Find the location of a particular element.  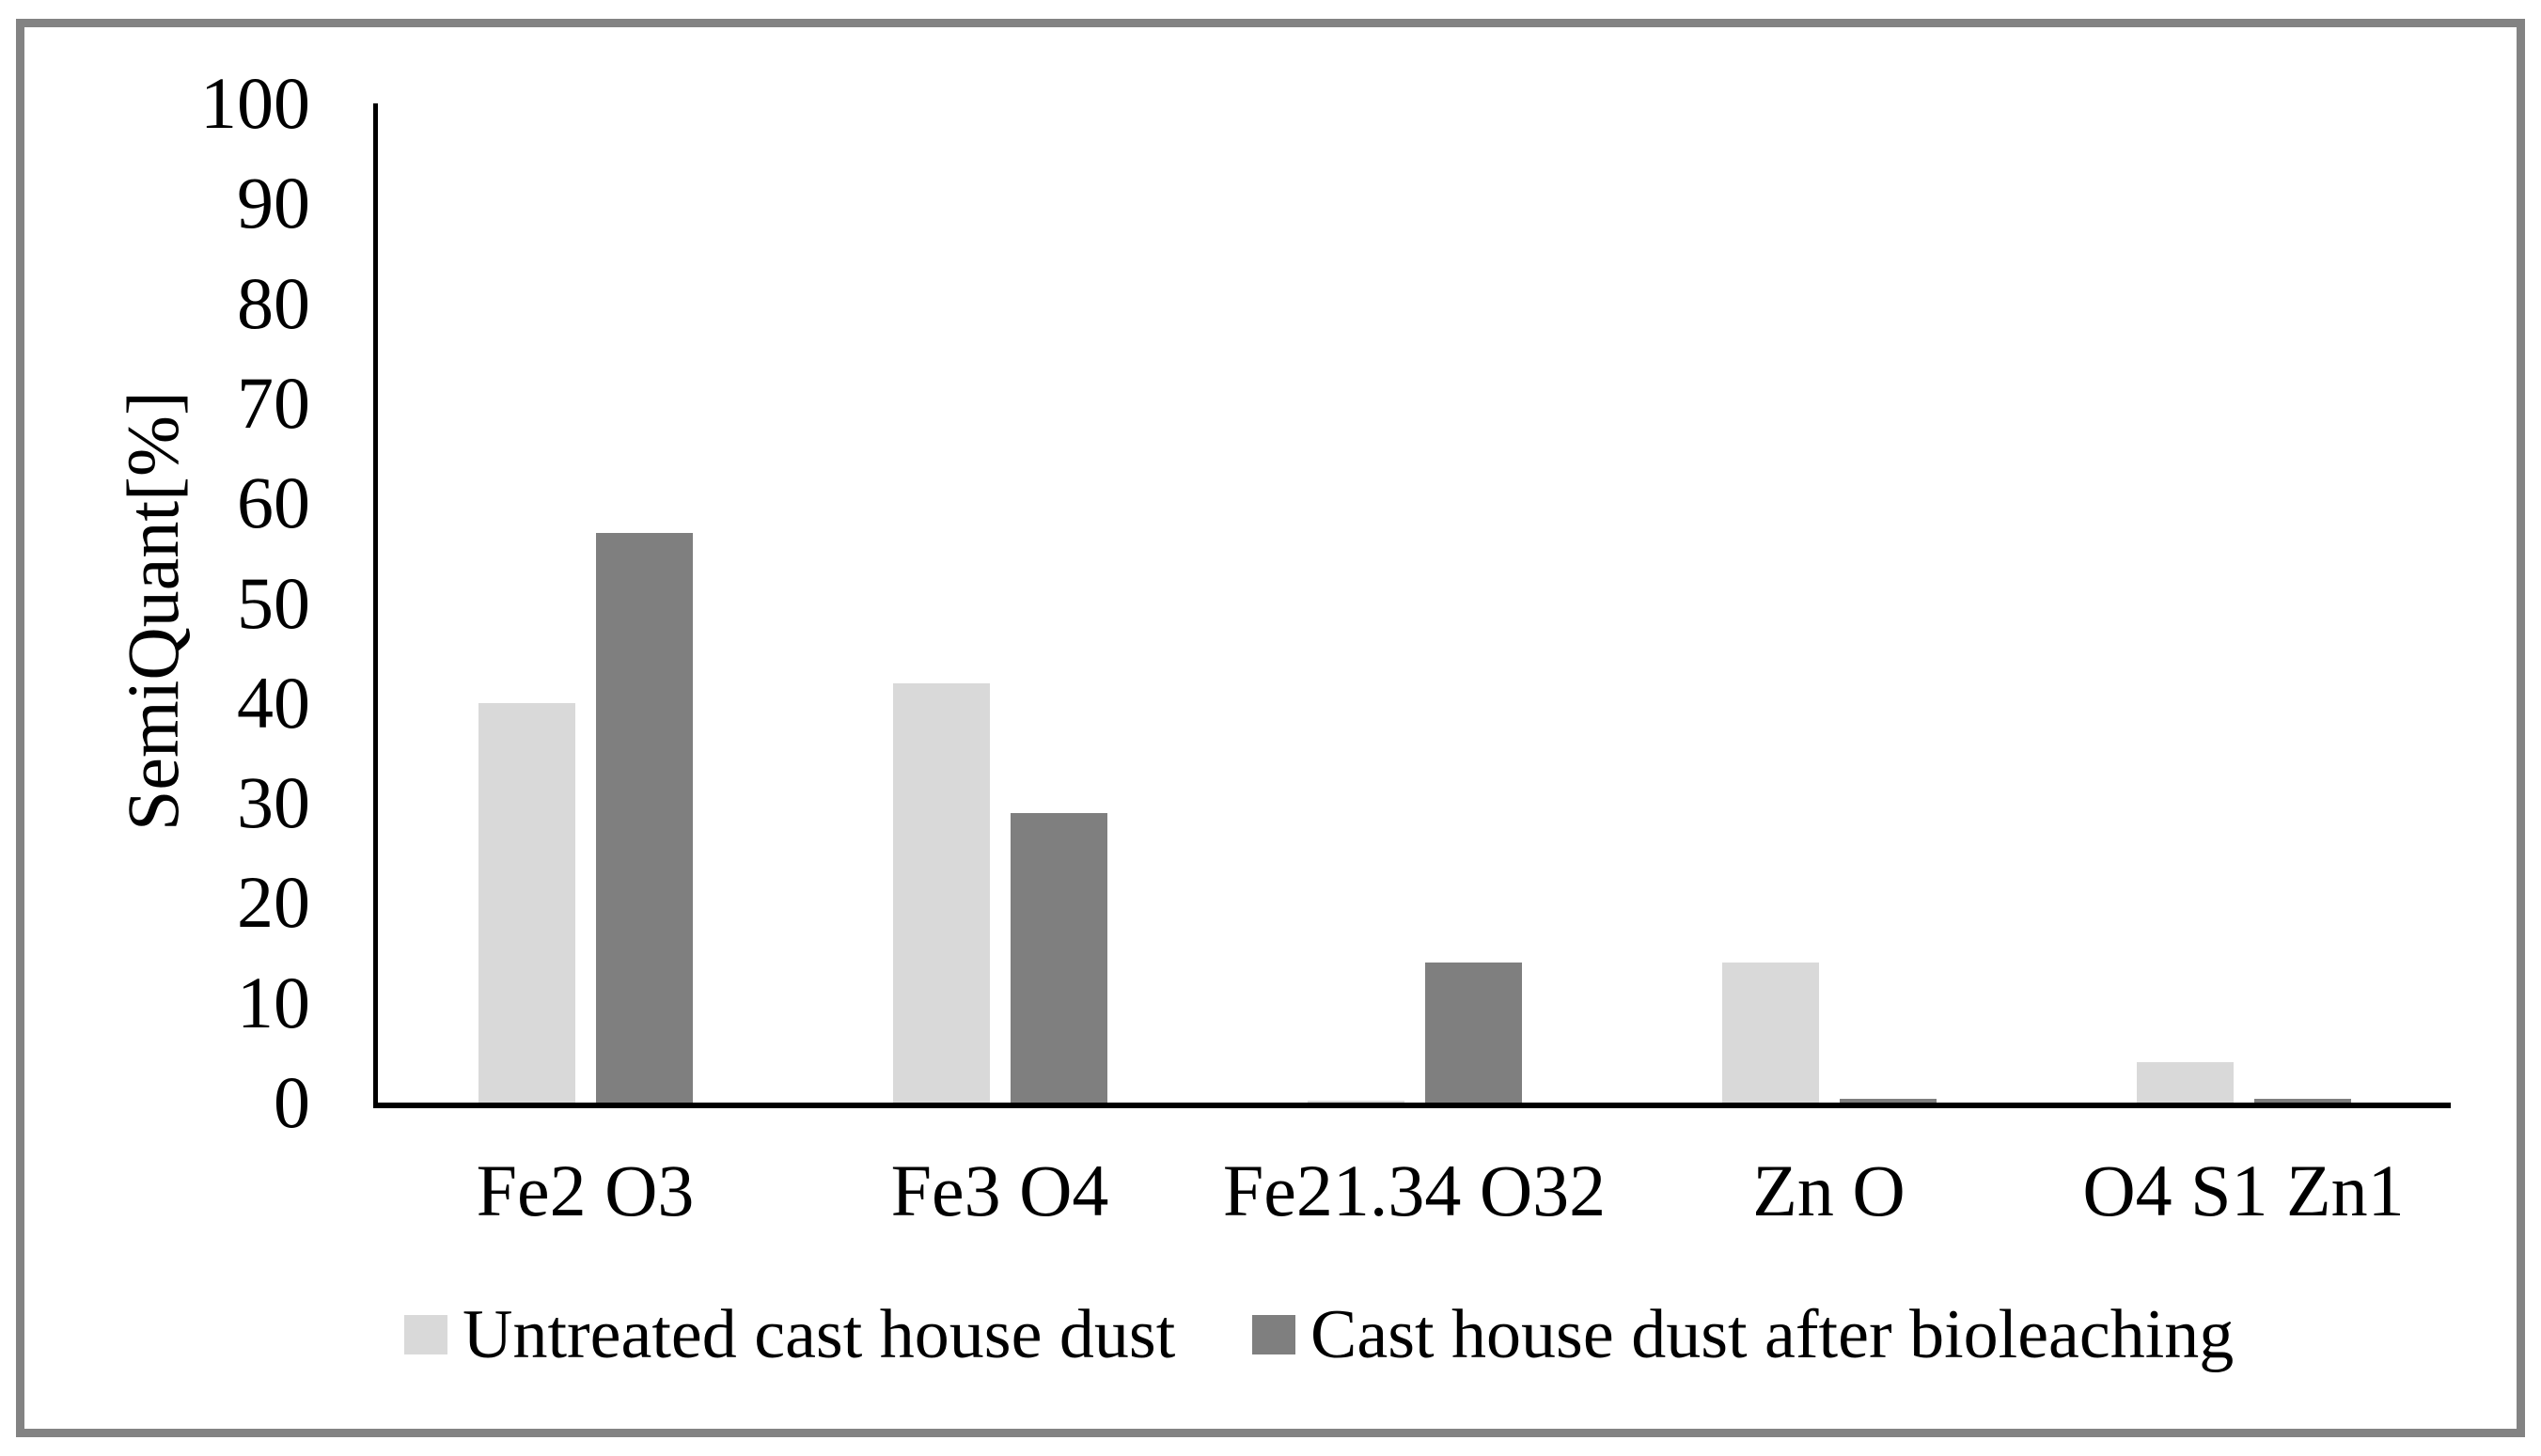

legend-label: Cast house dust after bioleaching is located at coordinates (1772, 1334).